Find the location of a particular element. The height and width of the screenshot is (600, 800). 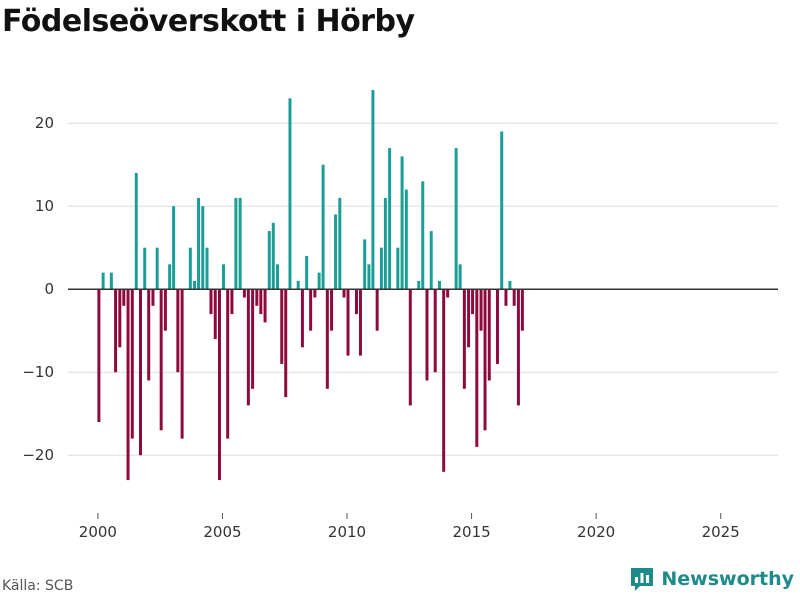

x-tick-label: 2000 is located at coordinates (98, 532).